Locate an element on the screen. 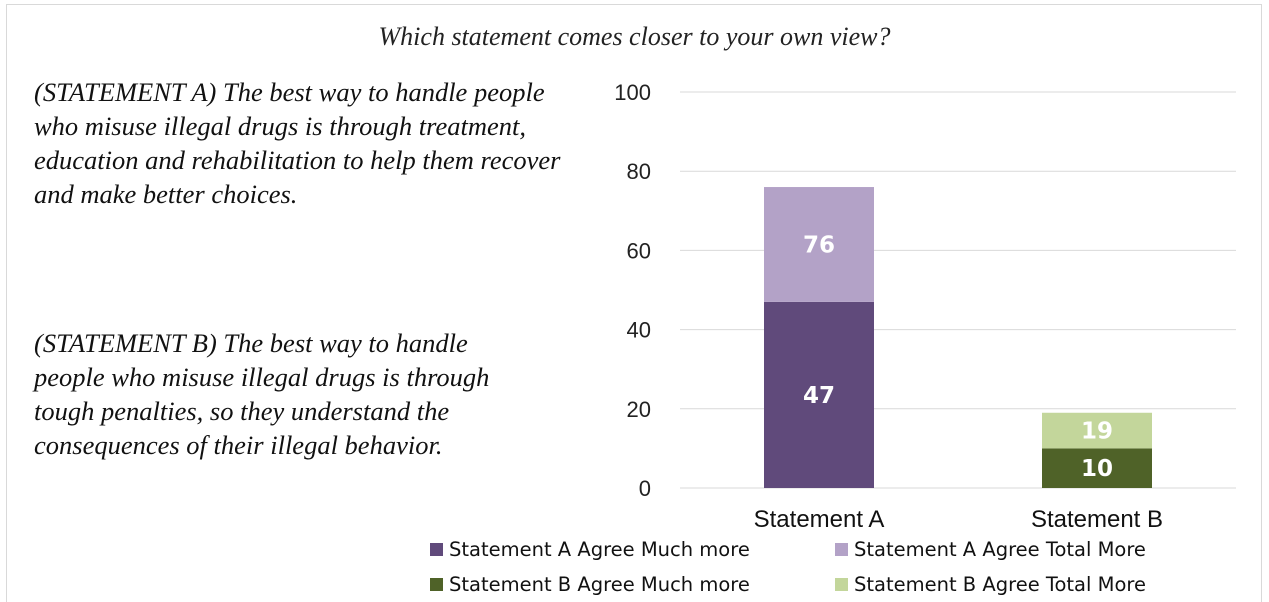  data-label: 19 is located at coordinates (1097, 432).